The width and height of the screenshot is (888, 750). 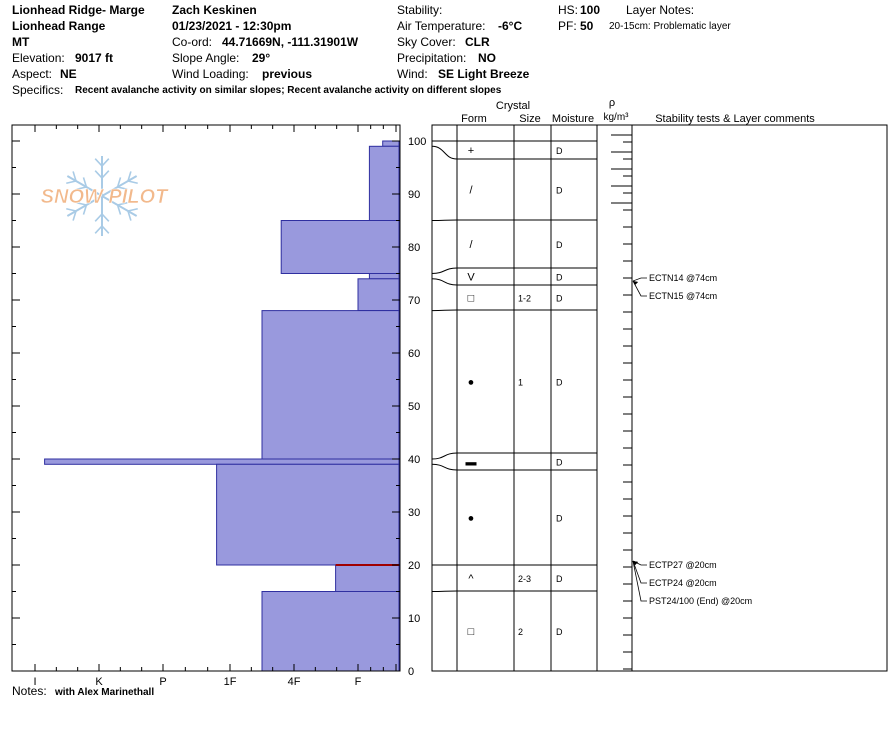 I want to click on aspect-label: Aspect:, so click(x=32, y=74).